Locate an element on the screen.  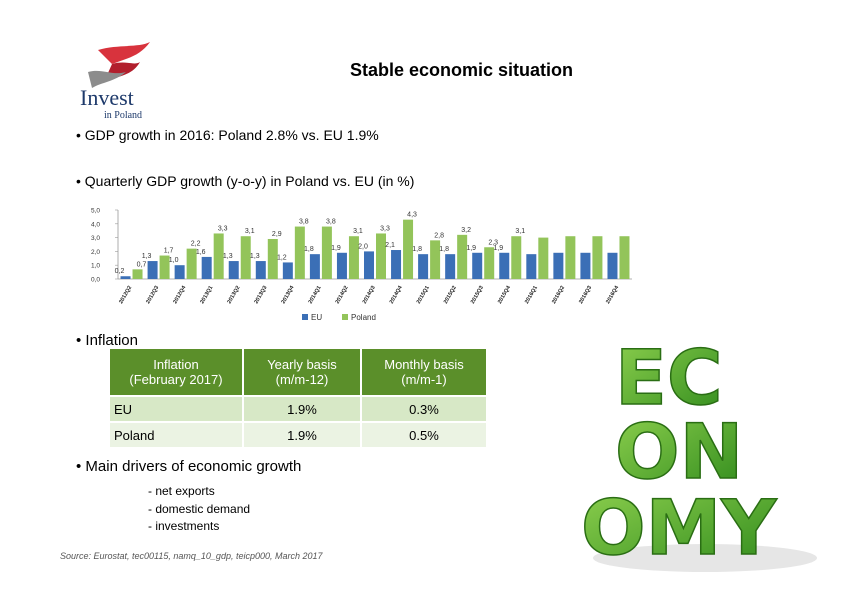
data-label: 3,8 is located at coordinates (304, 222).